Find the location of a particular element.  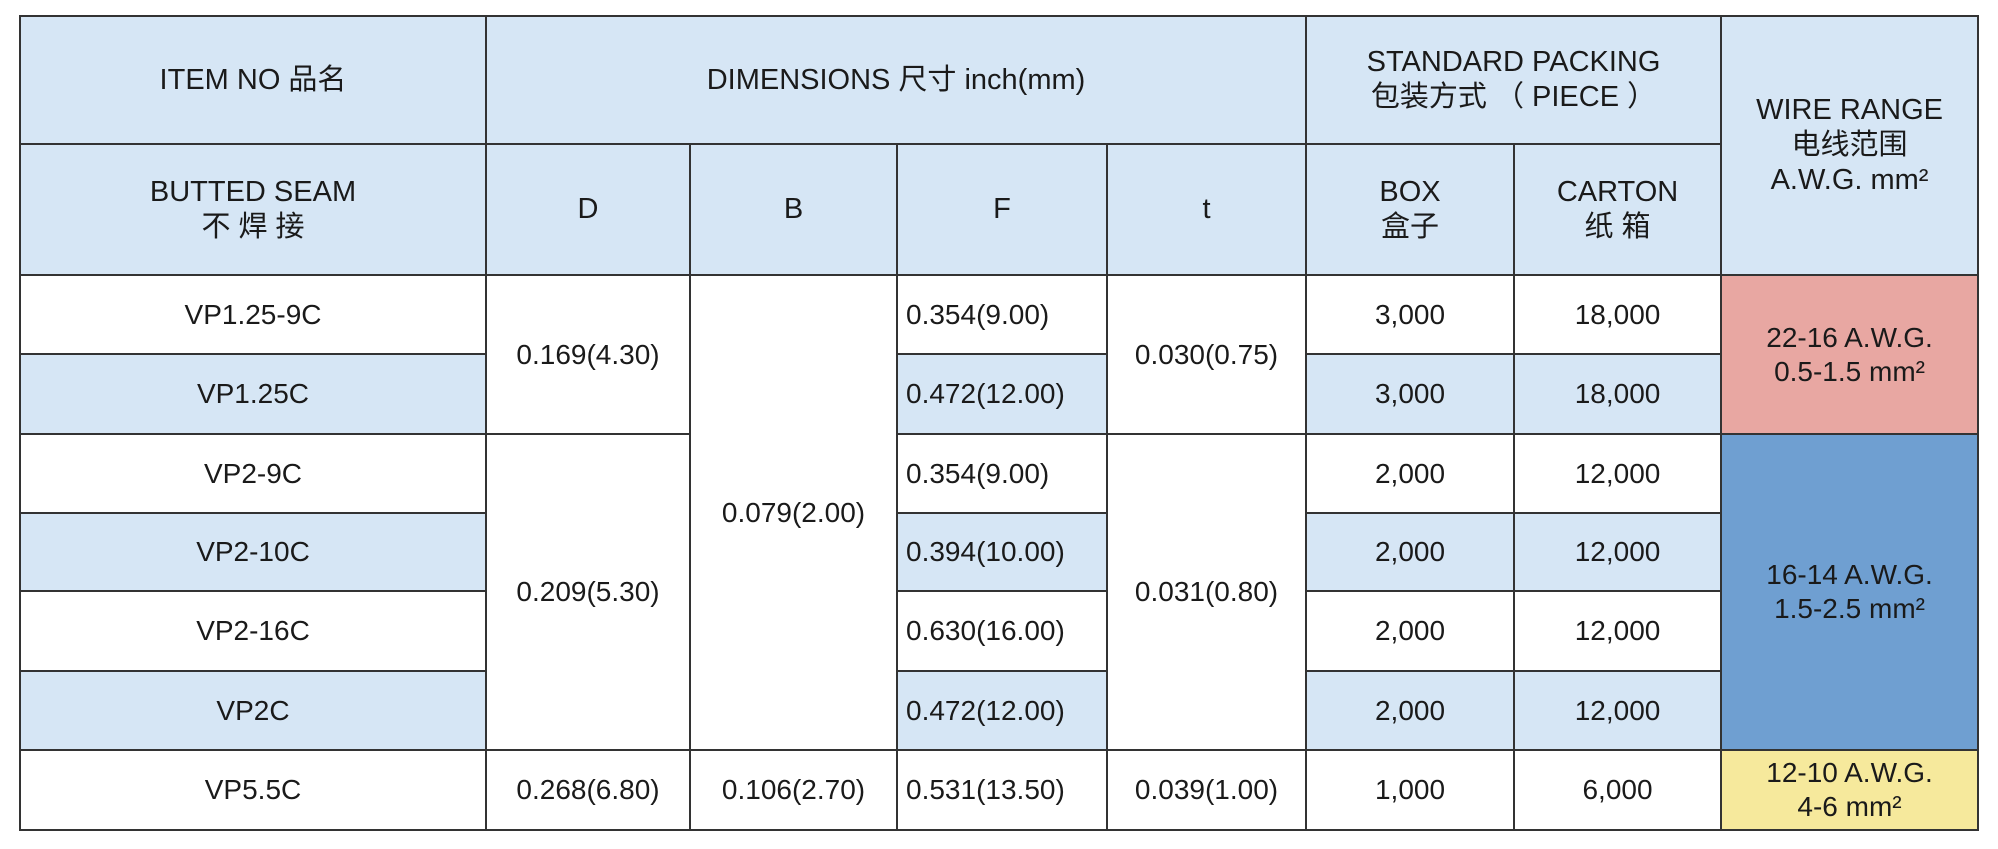

header-cell: ITEM NO 品名 is located at coordinates (253, 80).